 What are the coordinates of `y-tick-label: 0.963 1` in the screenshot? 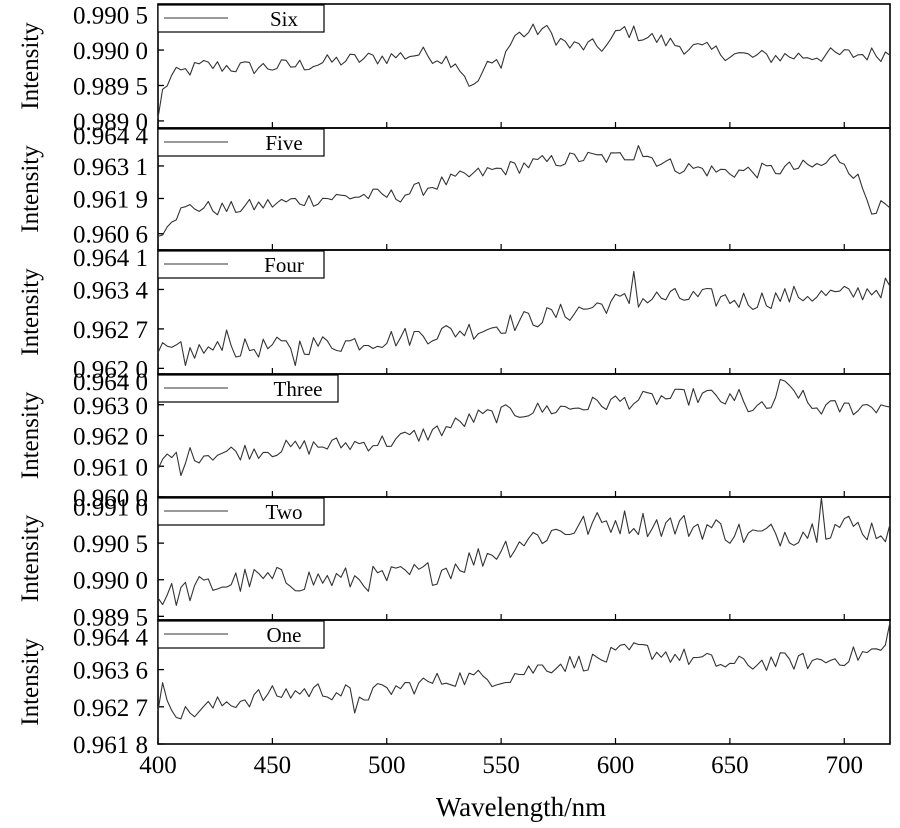 It's located at (110, 167).